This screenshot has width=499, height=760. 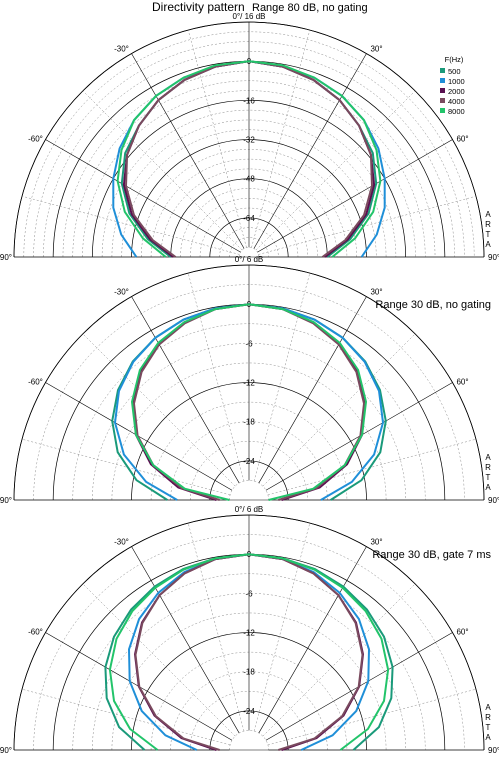 I want to click on top-label: 0°/ 16 dB, so click(x=249, y=16).